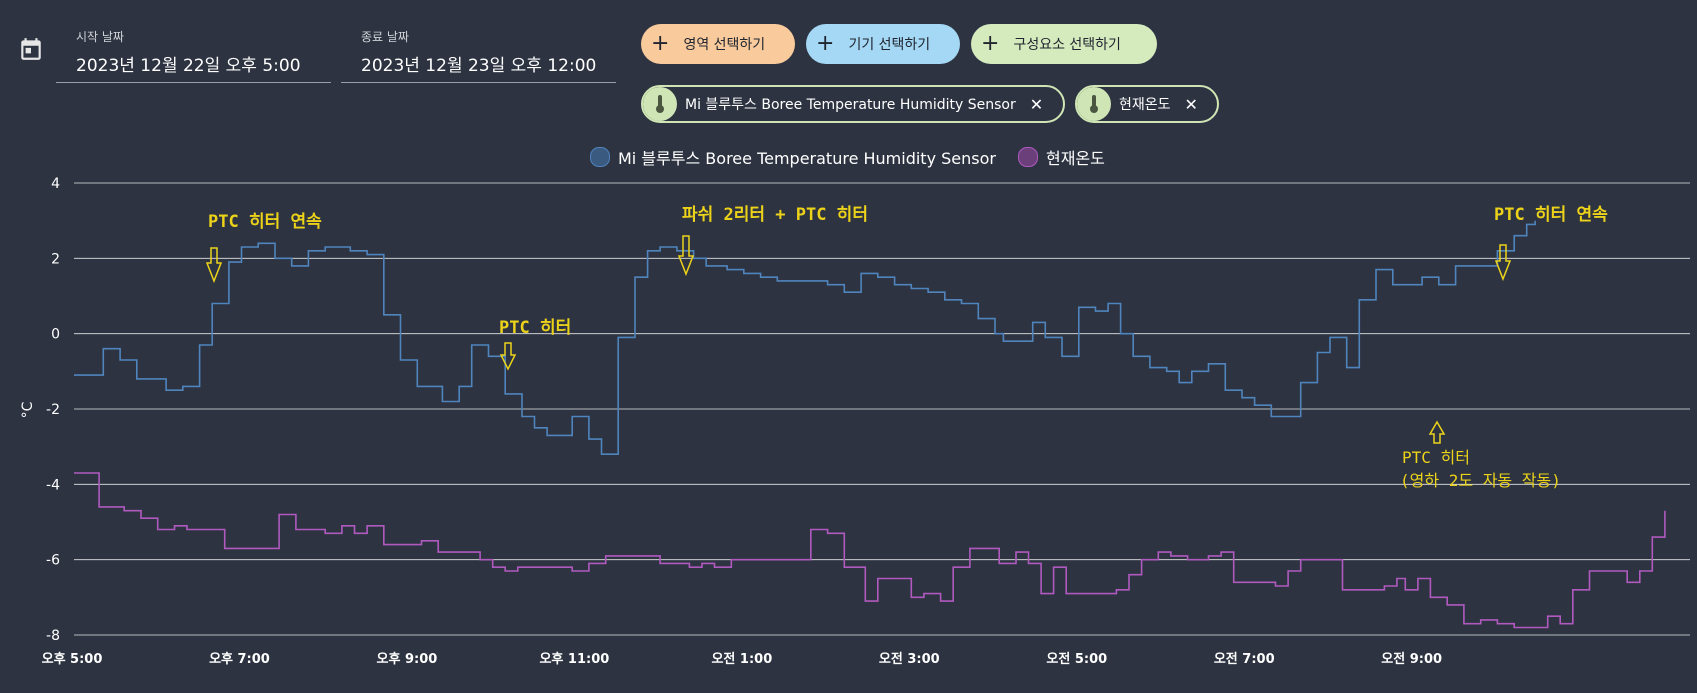 The height and width of the screenshot is (693, 1697). What do you see at coordinates (724, 45) in the screenshot?
I see `select-area-label: 영역 선택하기` at bounding box center [724, 45].